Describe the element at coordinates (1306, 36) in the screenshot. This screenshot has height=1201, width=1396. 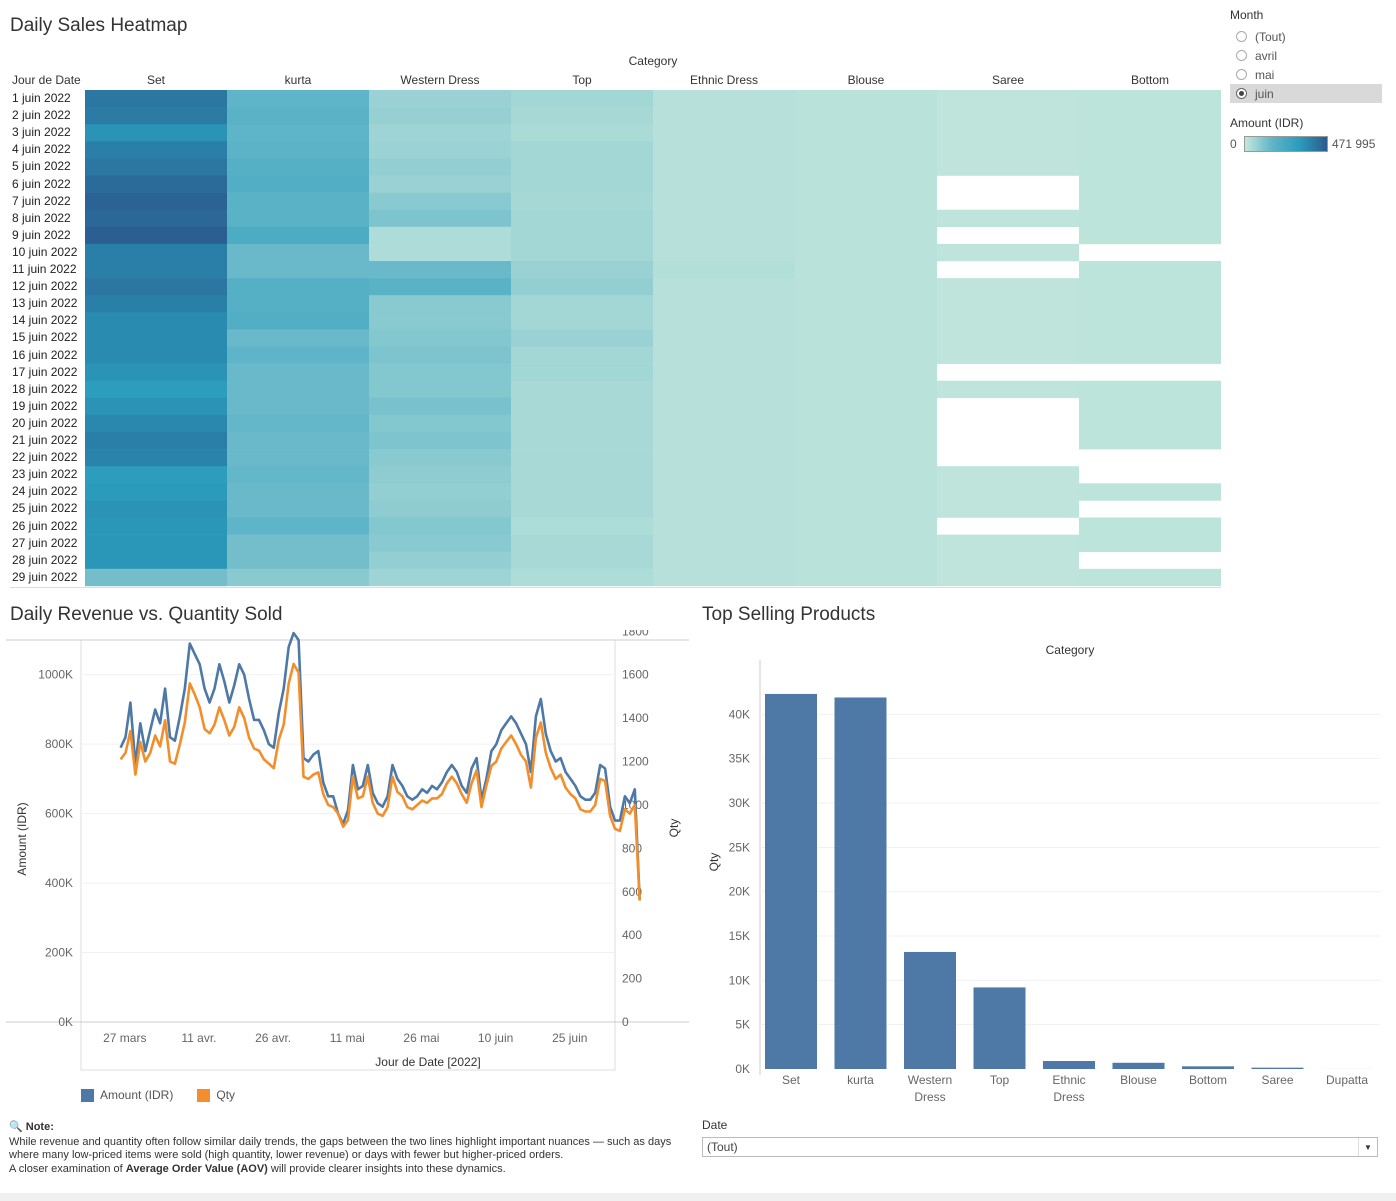
I see `month-option-all: (Tout)` at that location.